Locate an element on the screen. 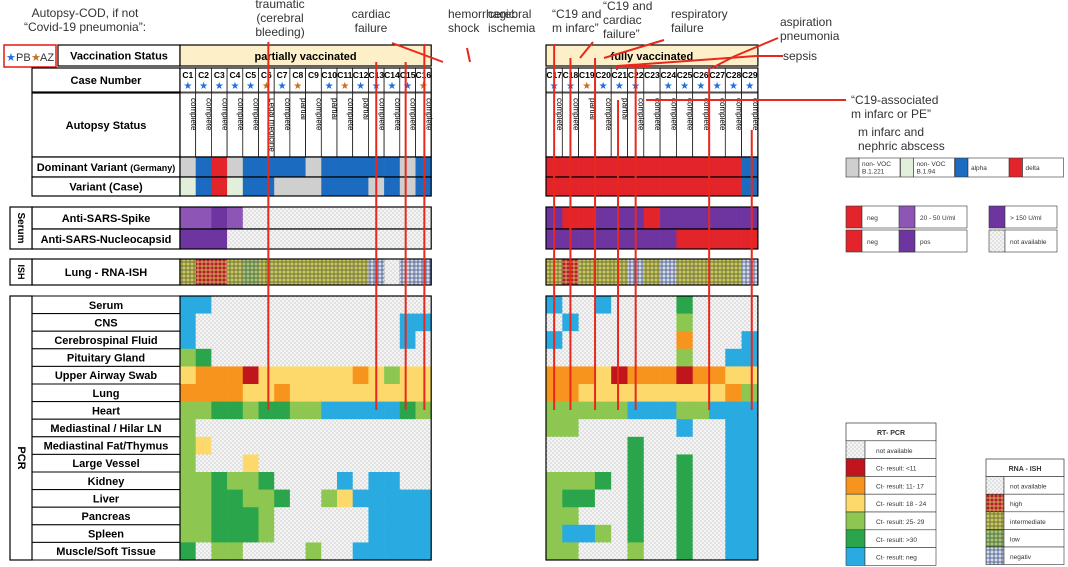 This screenshot has height=567, width=1068. serum-legend-na: not available is located at coordinates (1028, 242).